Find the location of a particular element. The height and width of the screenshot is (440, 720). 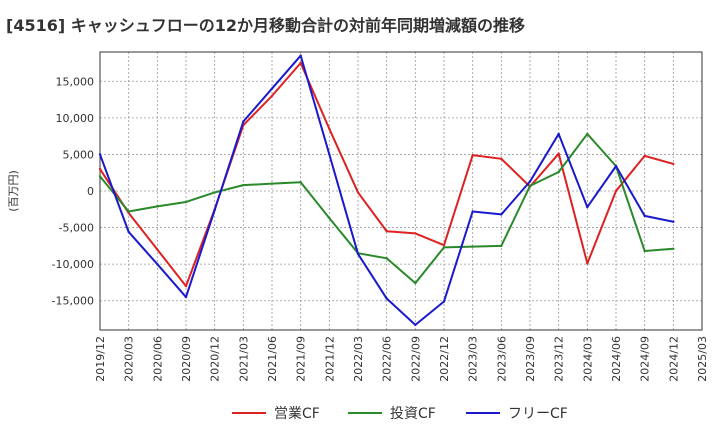

y-tick-label: 15,000 is located at coordinates (75, 81).